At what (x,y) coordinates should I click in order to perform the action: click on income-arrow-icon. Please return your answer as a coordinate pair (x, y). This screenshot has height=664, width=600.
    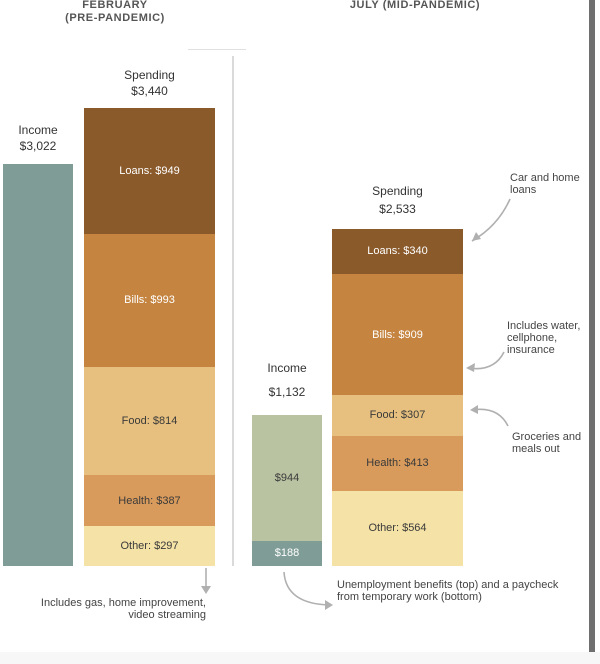
    Looking at the image, I should click on (307, 588).